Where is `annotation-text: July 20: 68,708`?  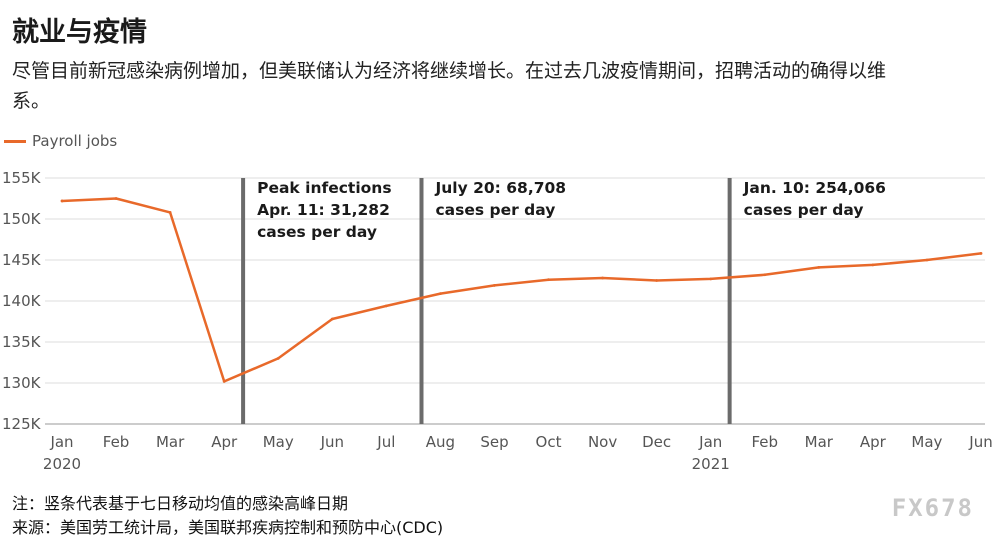 annotation-text: July 20: 68,708 is located at coordinates (500, 188).